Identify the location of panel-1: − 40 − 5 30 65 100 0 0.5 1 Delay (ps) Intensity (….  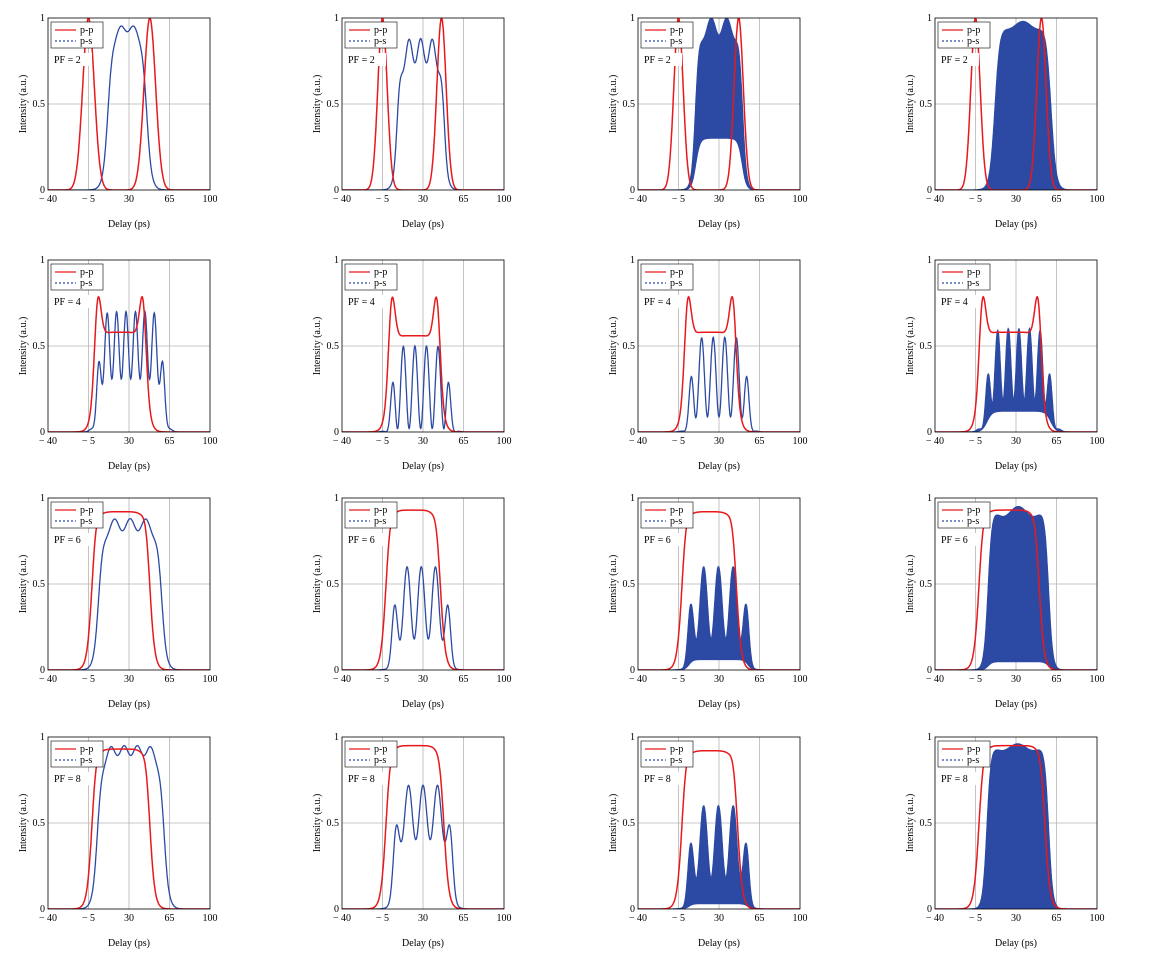
(118, 121).